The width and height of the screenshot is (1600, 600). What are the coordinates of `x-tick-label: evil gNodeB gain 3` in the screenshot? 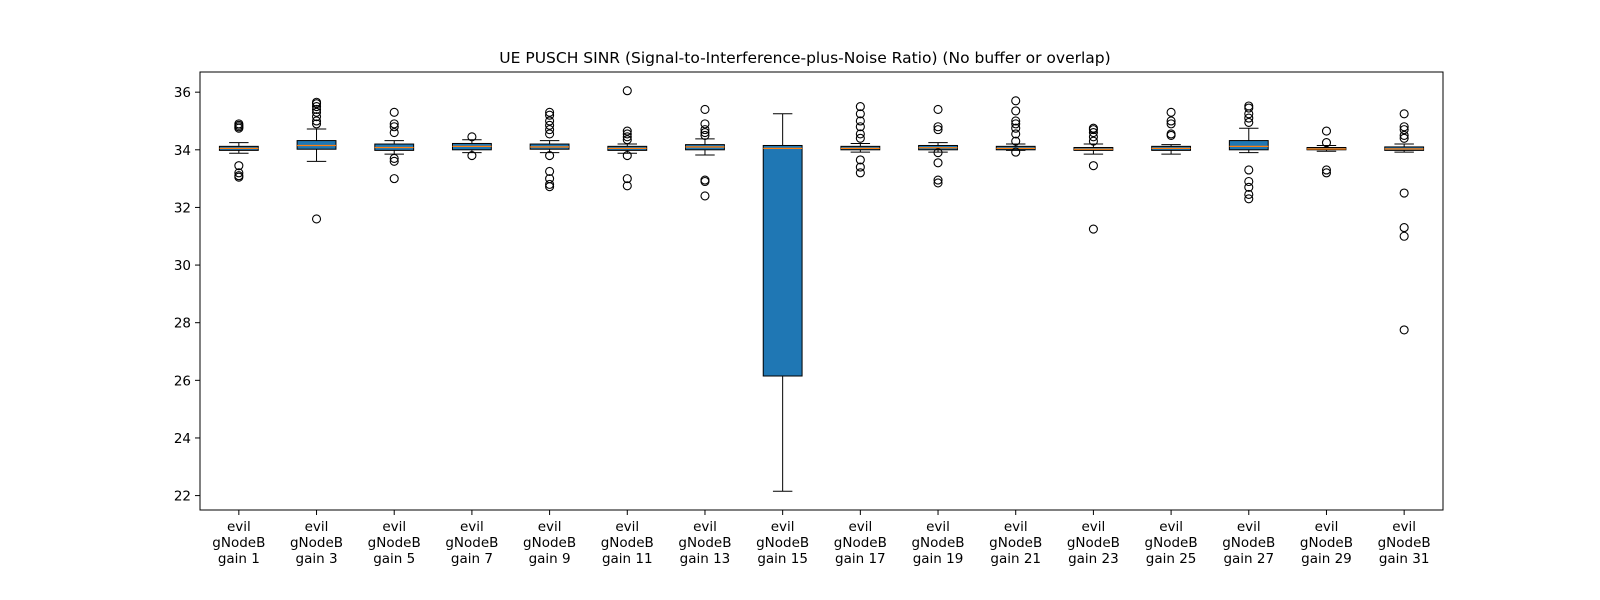 It's located at (316, 543).